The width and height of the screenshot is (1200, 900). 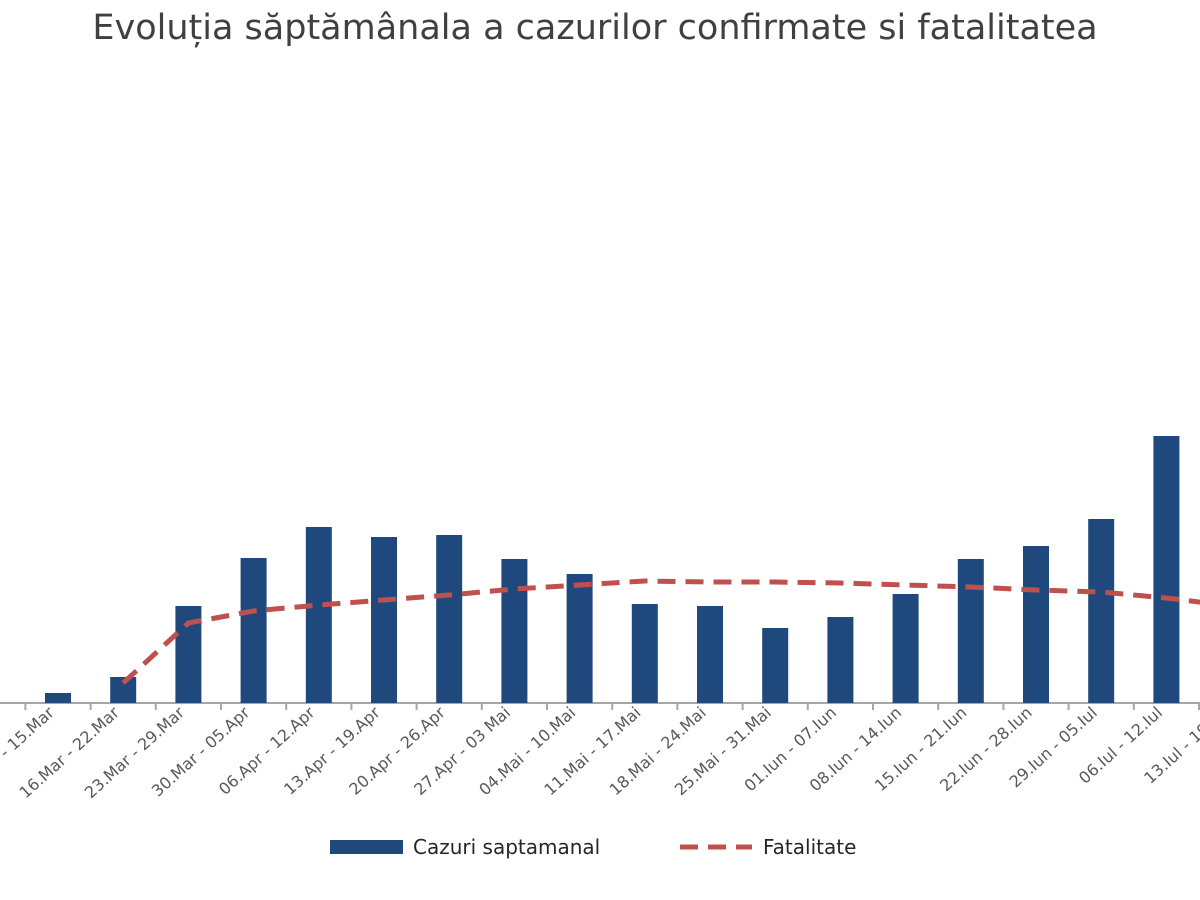 I want to click on legend-label-cases: Cazuri saptamanal, so click(x=506, y=847).